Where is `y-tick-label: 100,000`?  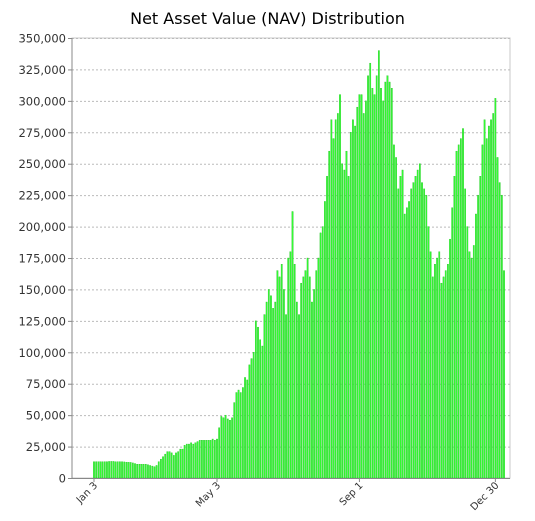 y-tick-label: 100,000 is located at coordinates (42, 353).